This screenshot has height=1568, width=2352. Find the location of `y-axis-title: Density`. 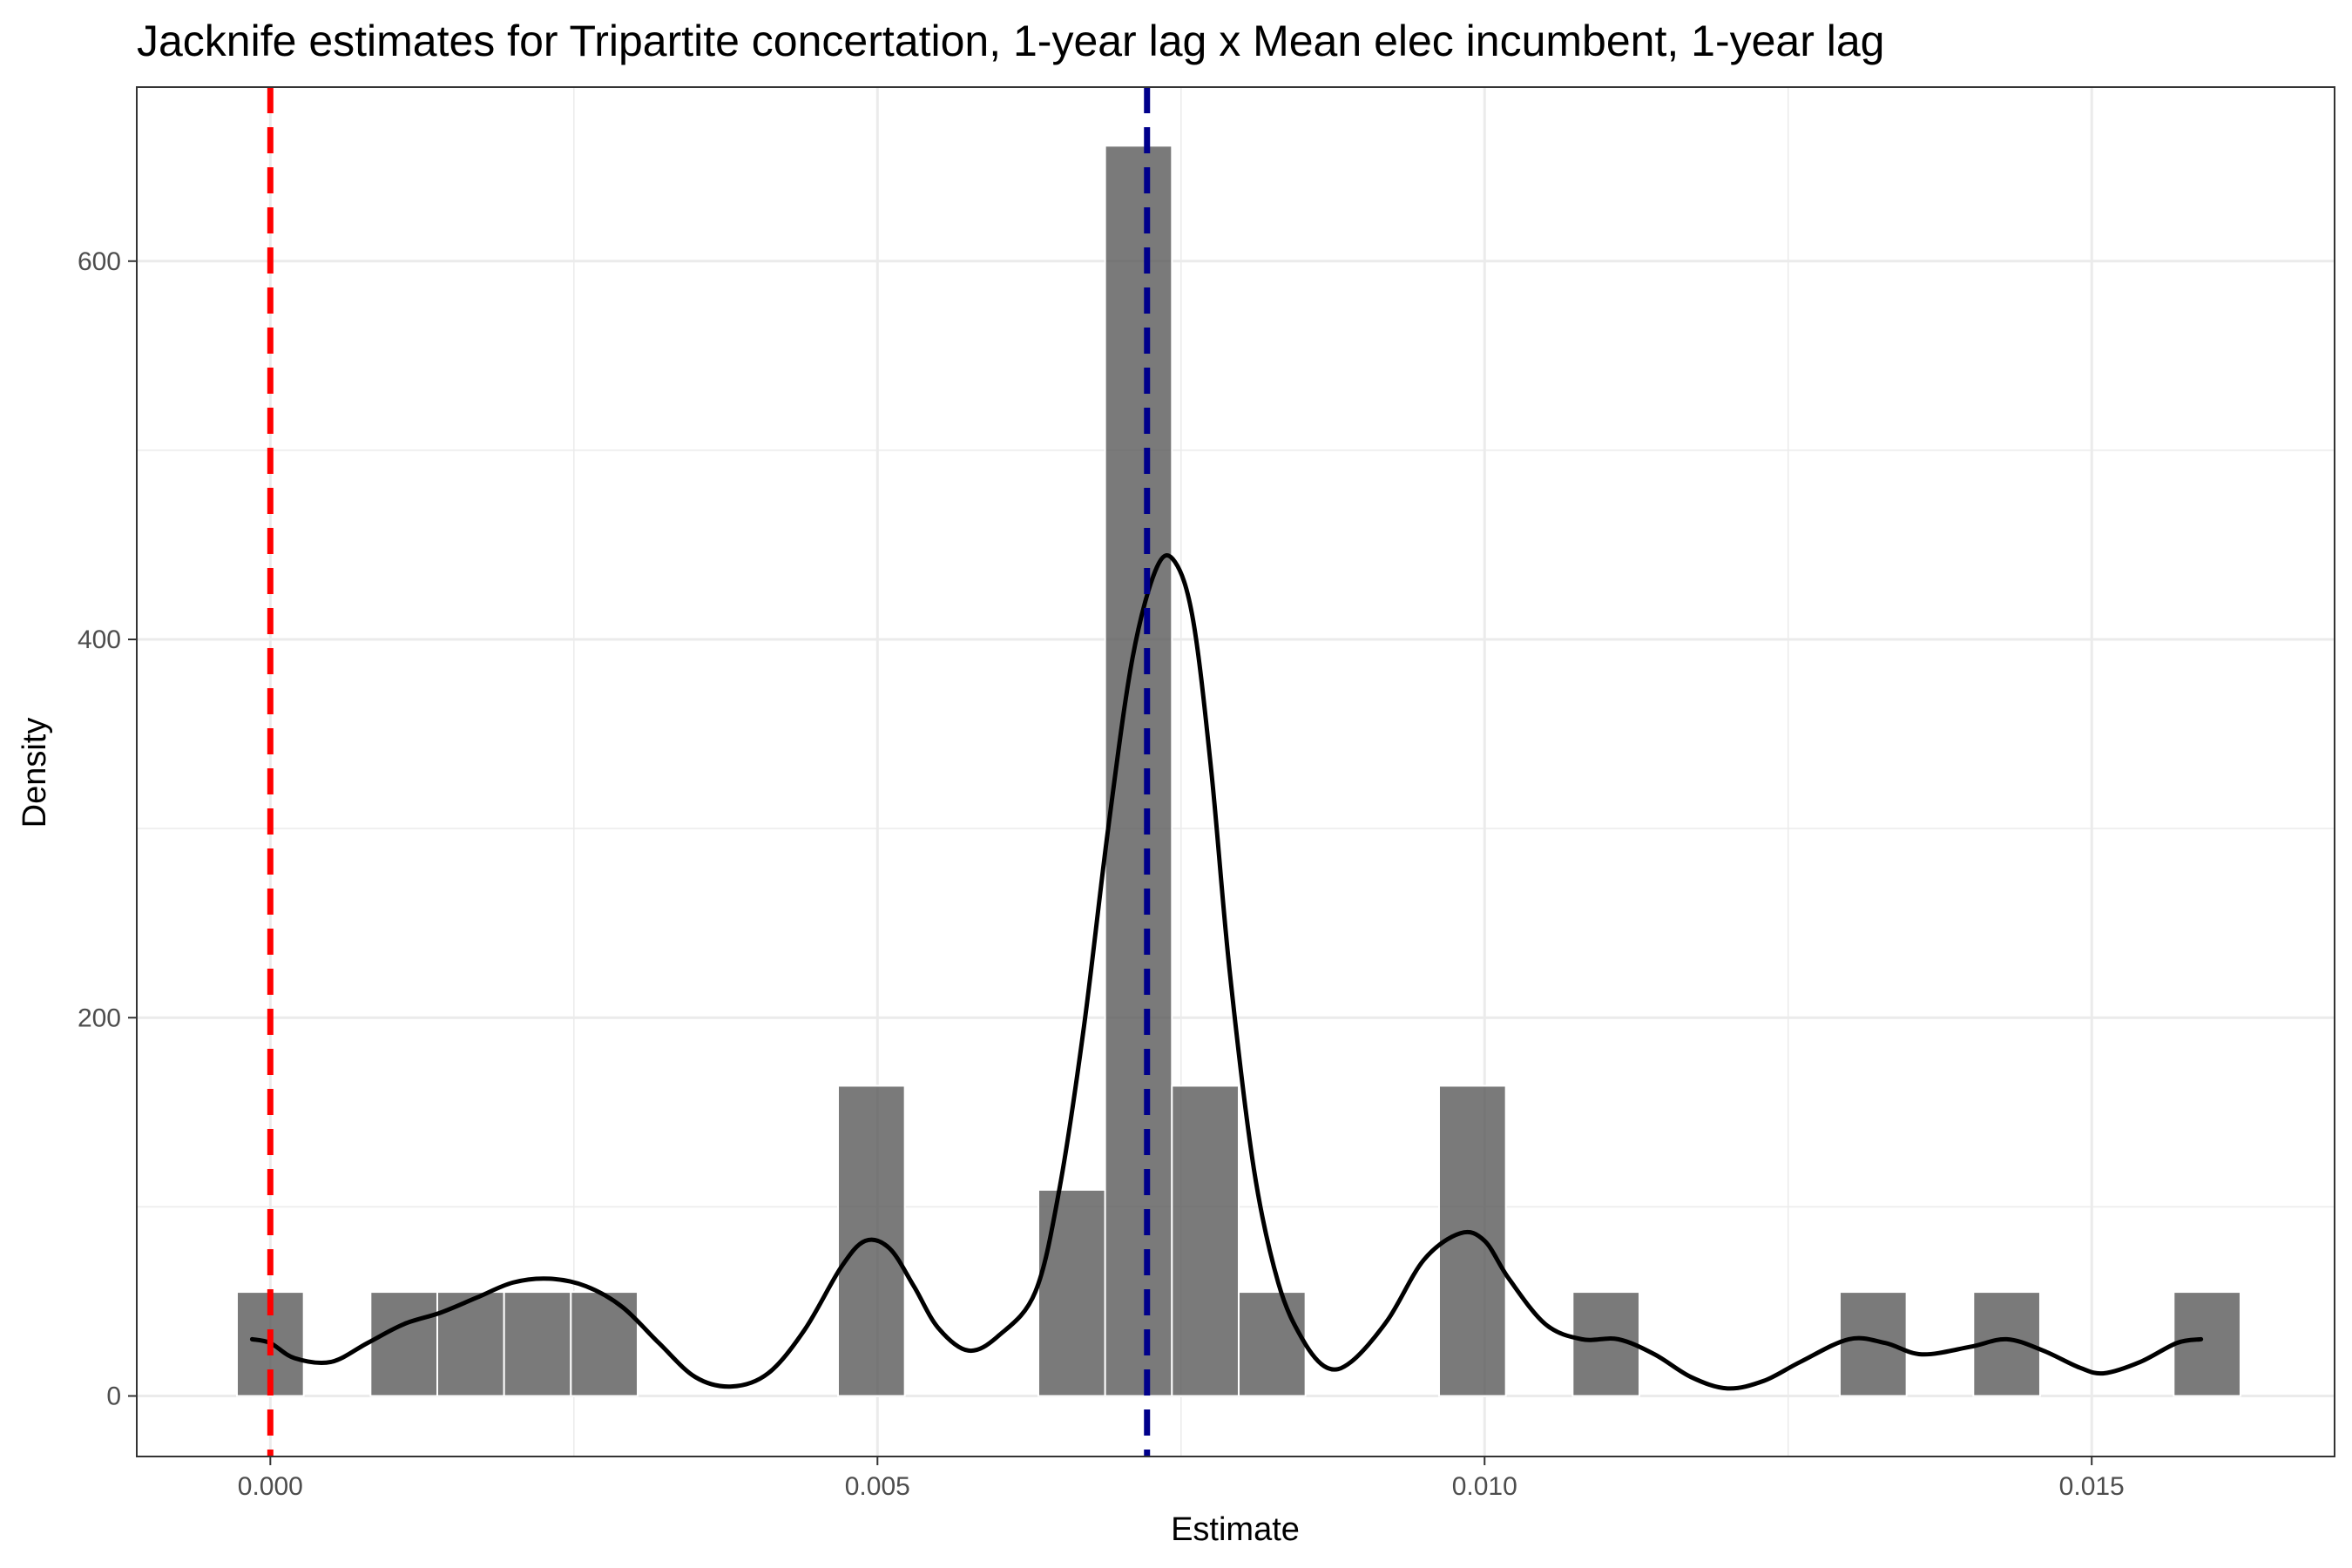

y-axis-title: Density is located at coordinates (35, 773).